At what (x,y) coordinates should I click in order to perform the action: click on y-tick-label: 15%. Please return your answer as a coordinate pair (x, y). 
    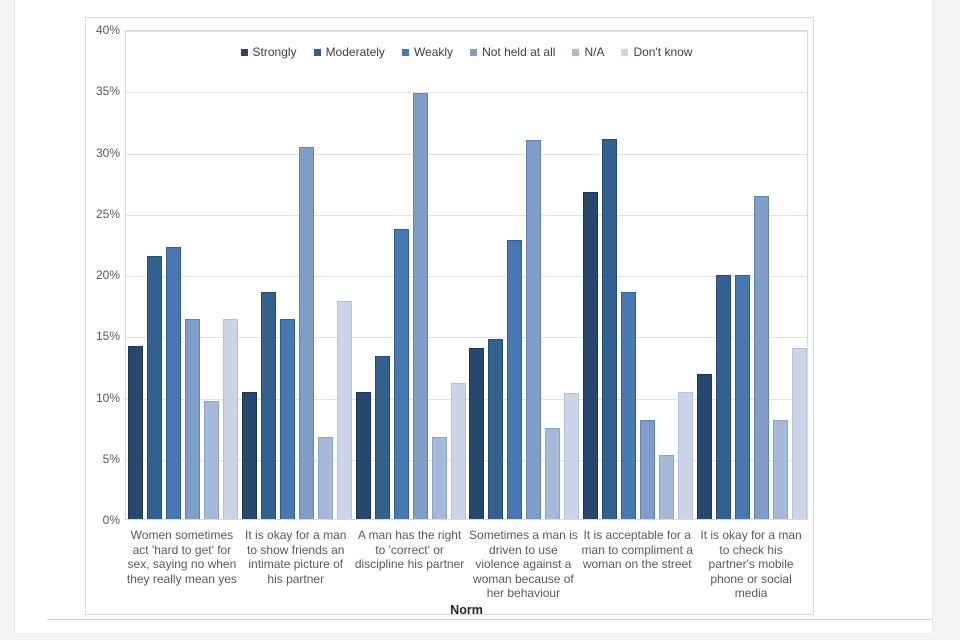
    Looking at the image, I should click on (107, 336).